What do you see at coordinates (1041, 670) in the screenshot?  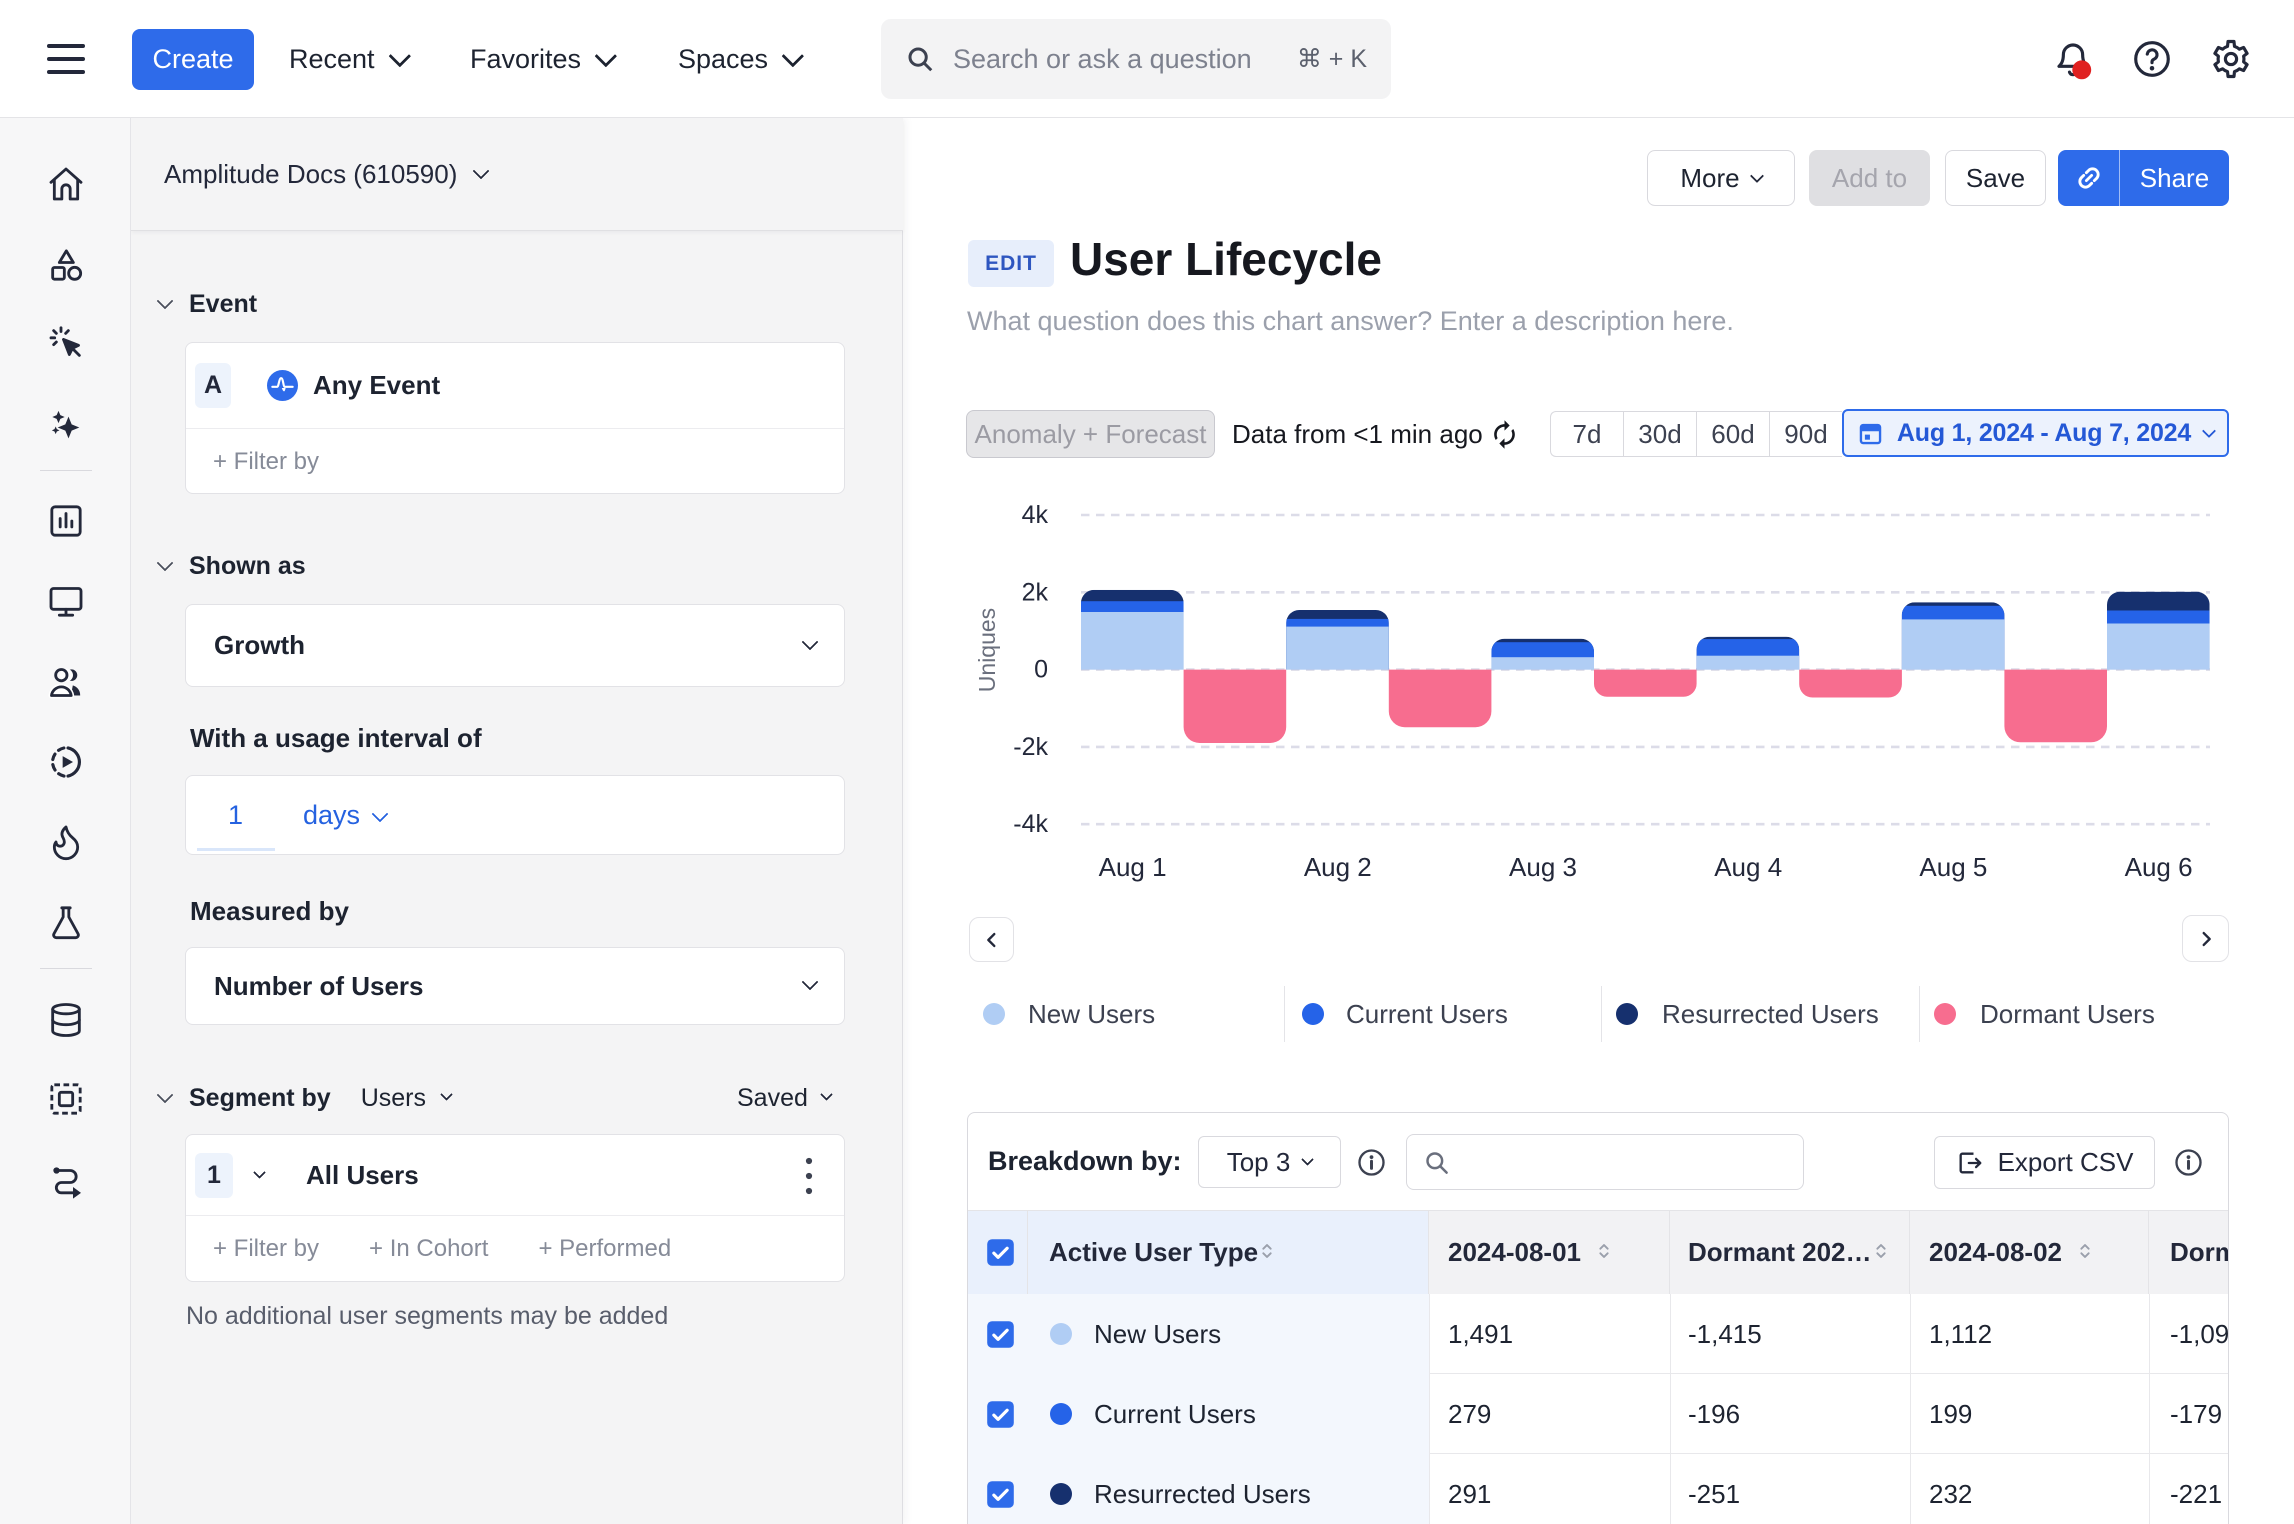 I see `svg-text: 0` at bounding box center [1041, 670].